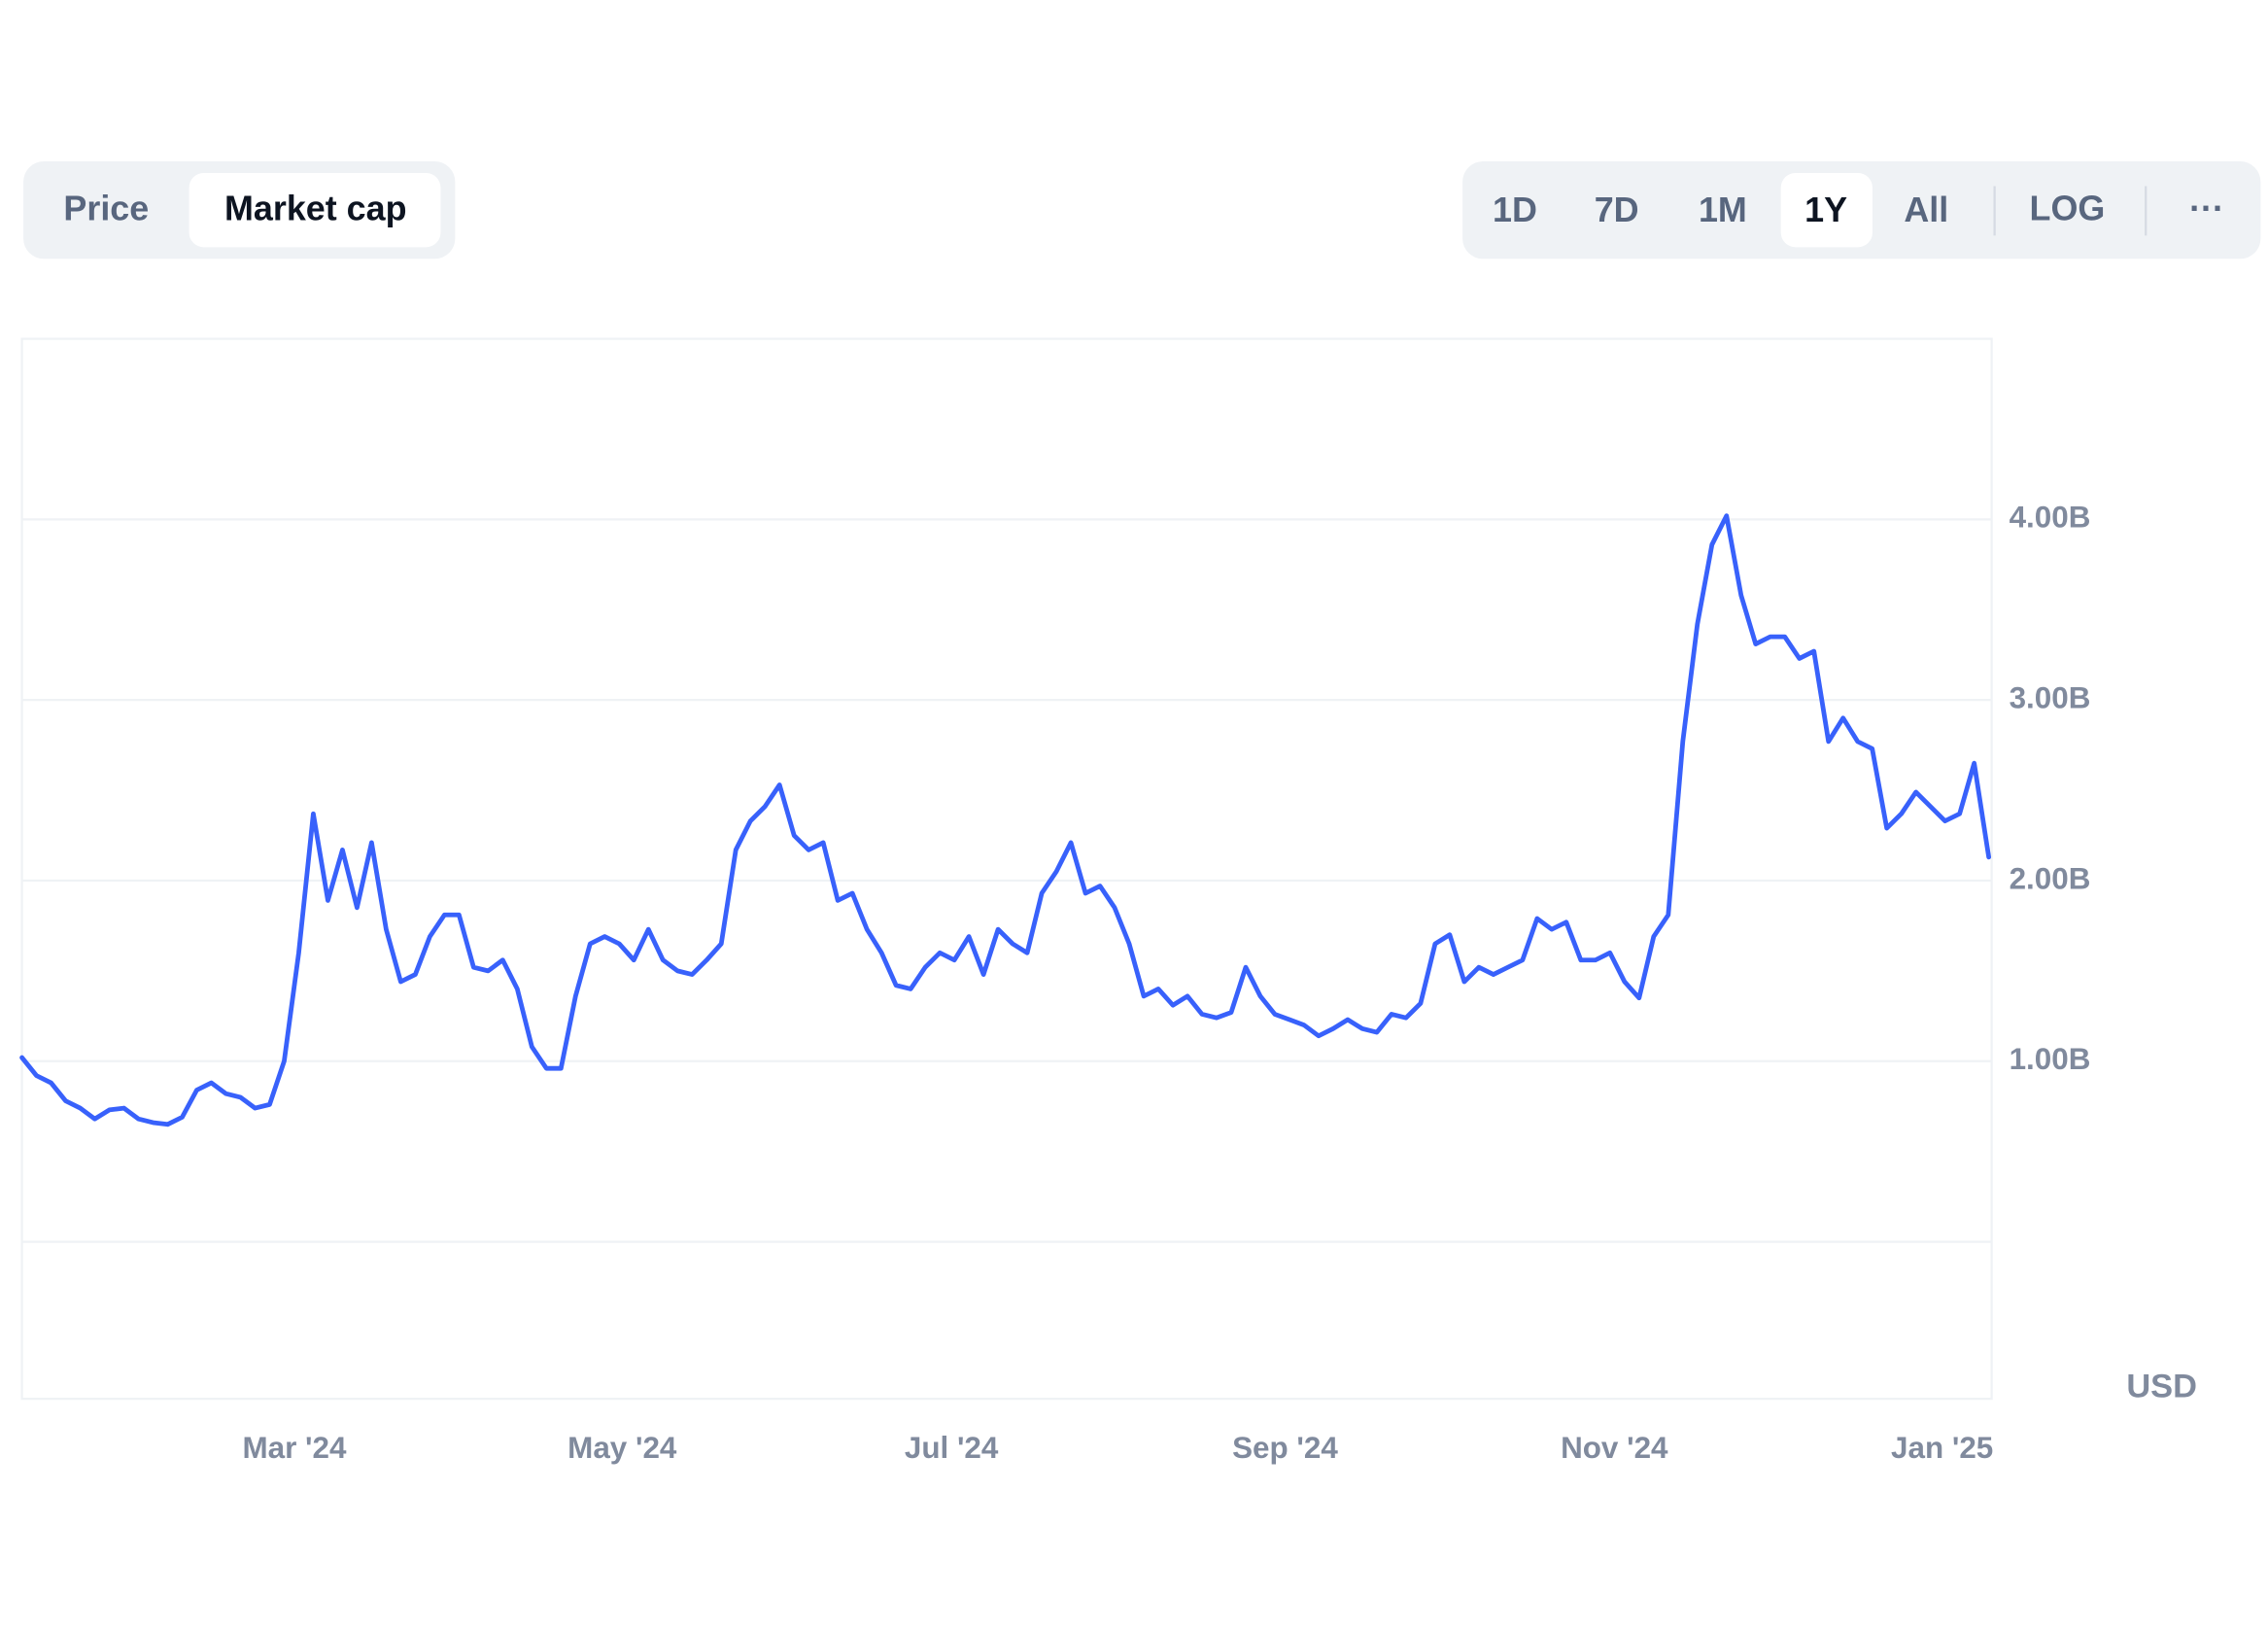 The height and width of the screenshot is (1630, 2268). I want to click on currency-label: USD, so click(2161, 1387).